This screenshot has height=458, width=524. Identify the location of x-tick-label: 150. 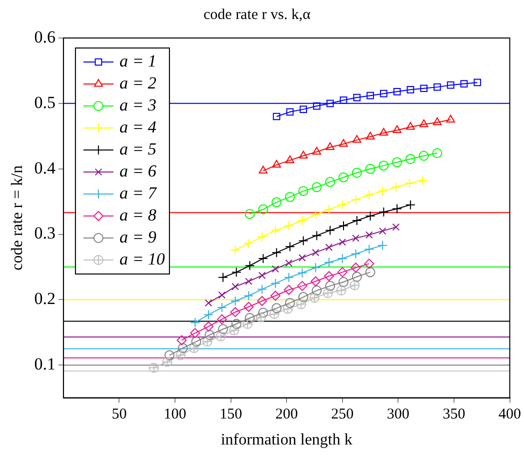
(231, 414).